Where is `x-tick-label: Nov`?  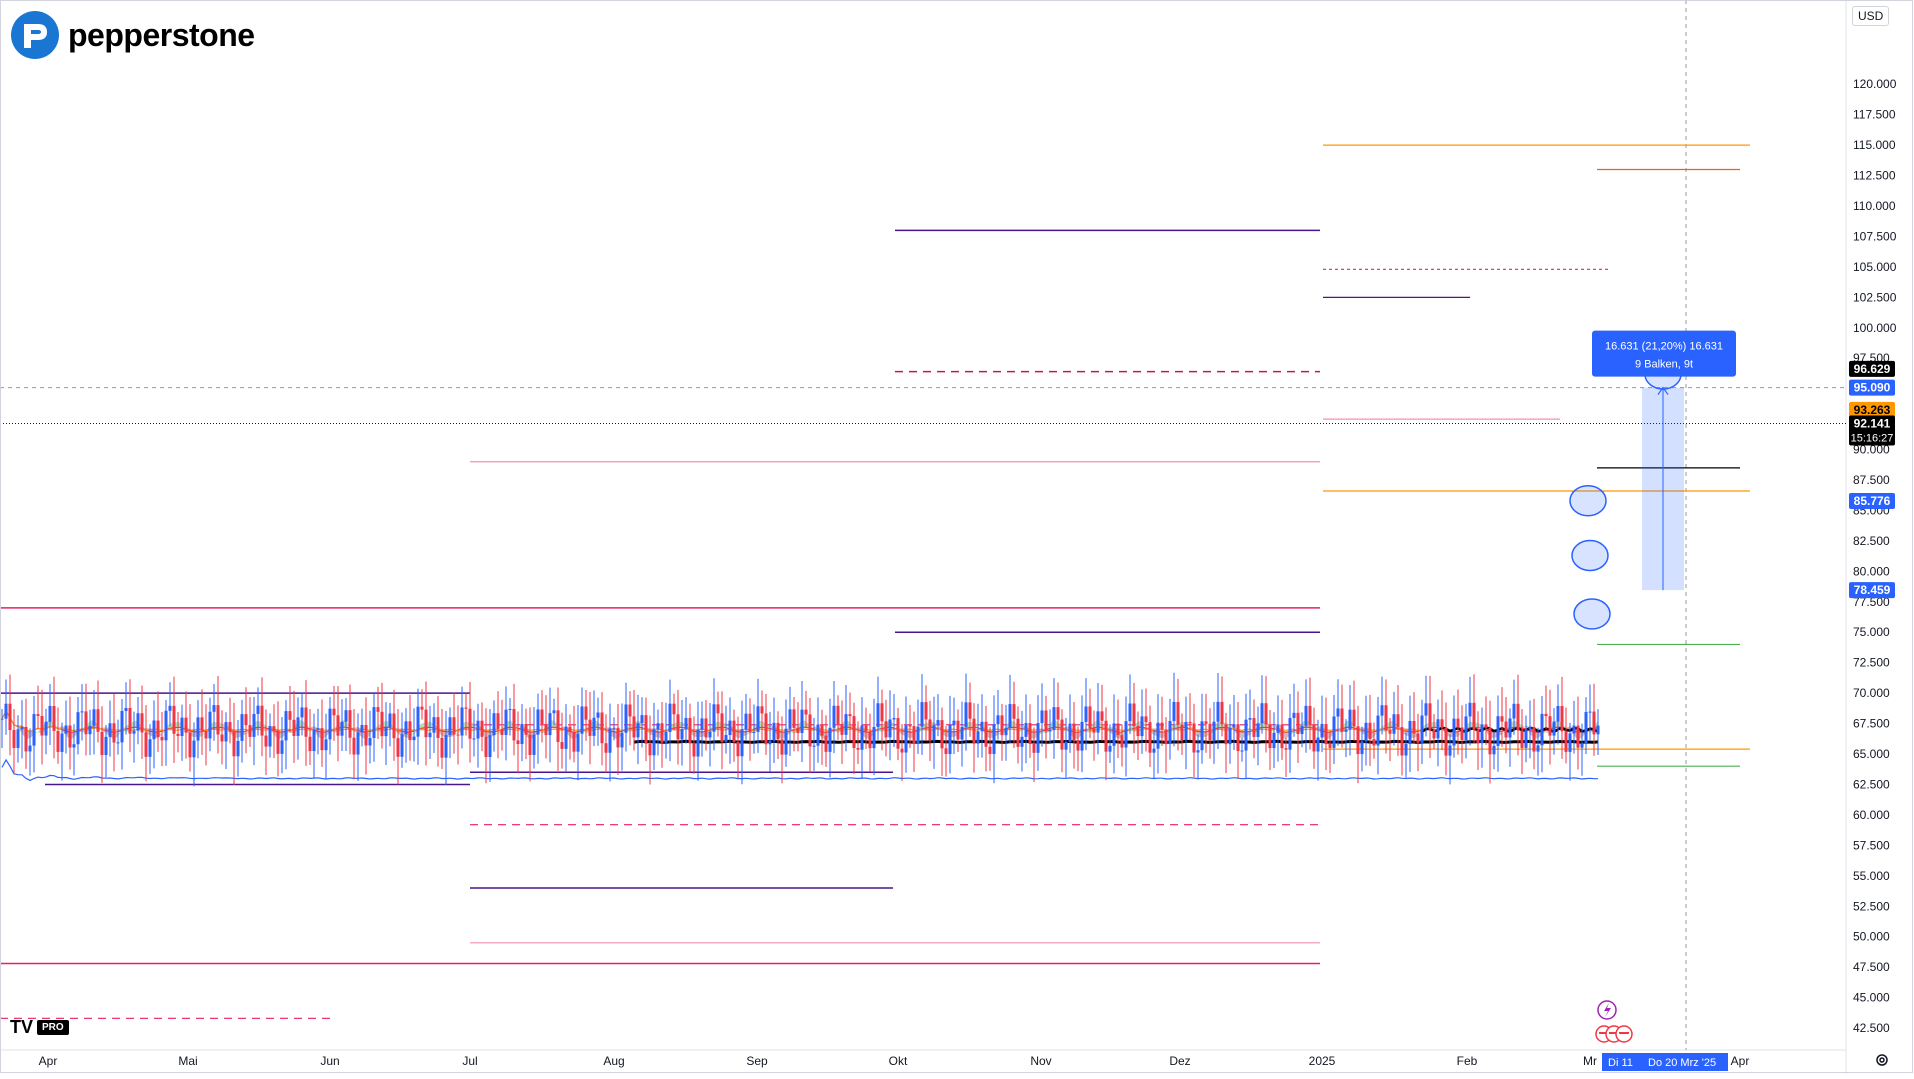 x-tick-label: Nov is located at coordinates (1040, 1061).